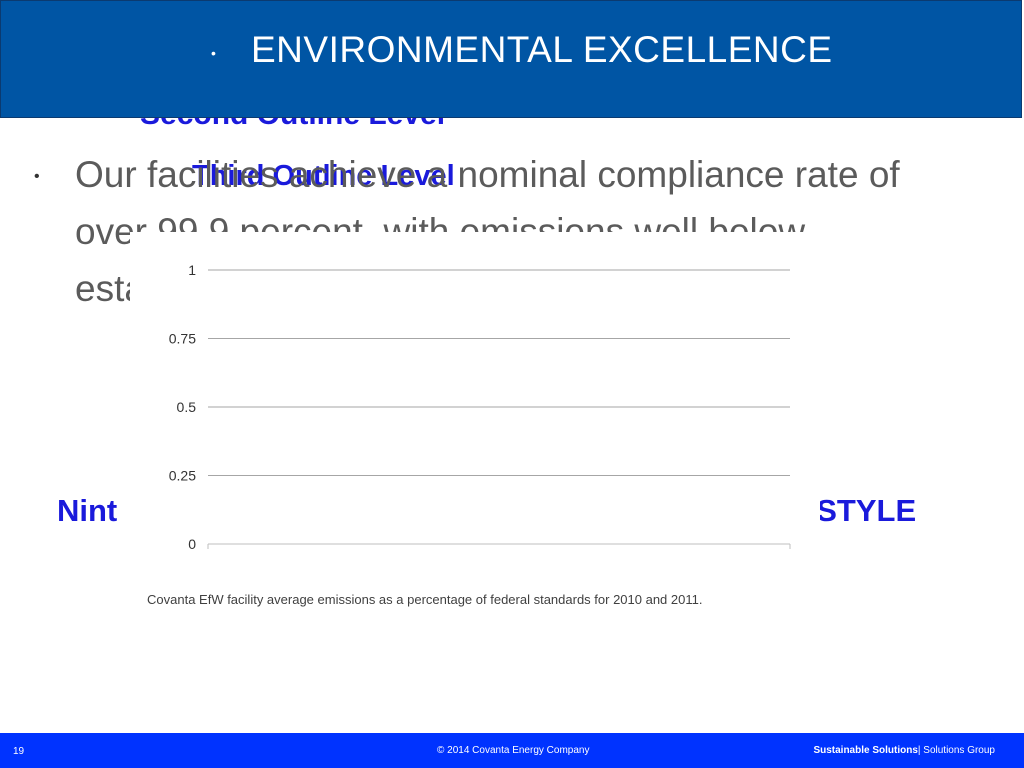 Image resolution: width=1024 pixels, height=768 pixels. Describe the element at coordinates (192, 270) in the screenshot. I see `y-tick-label: 1` at that location.